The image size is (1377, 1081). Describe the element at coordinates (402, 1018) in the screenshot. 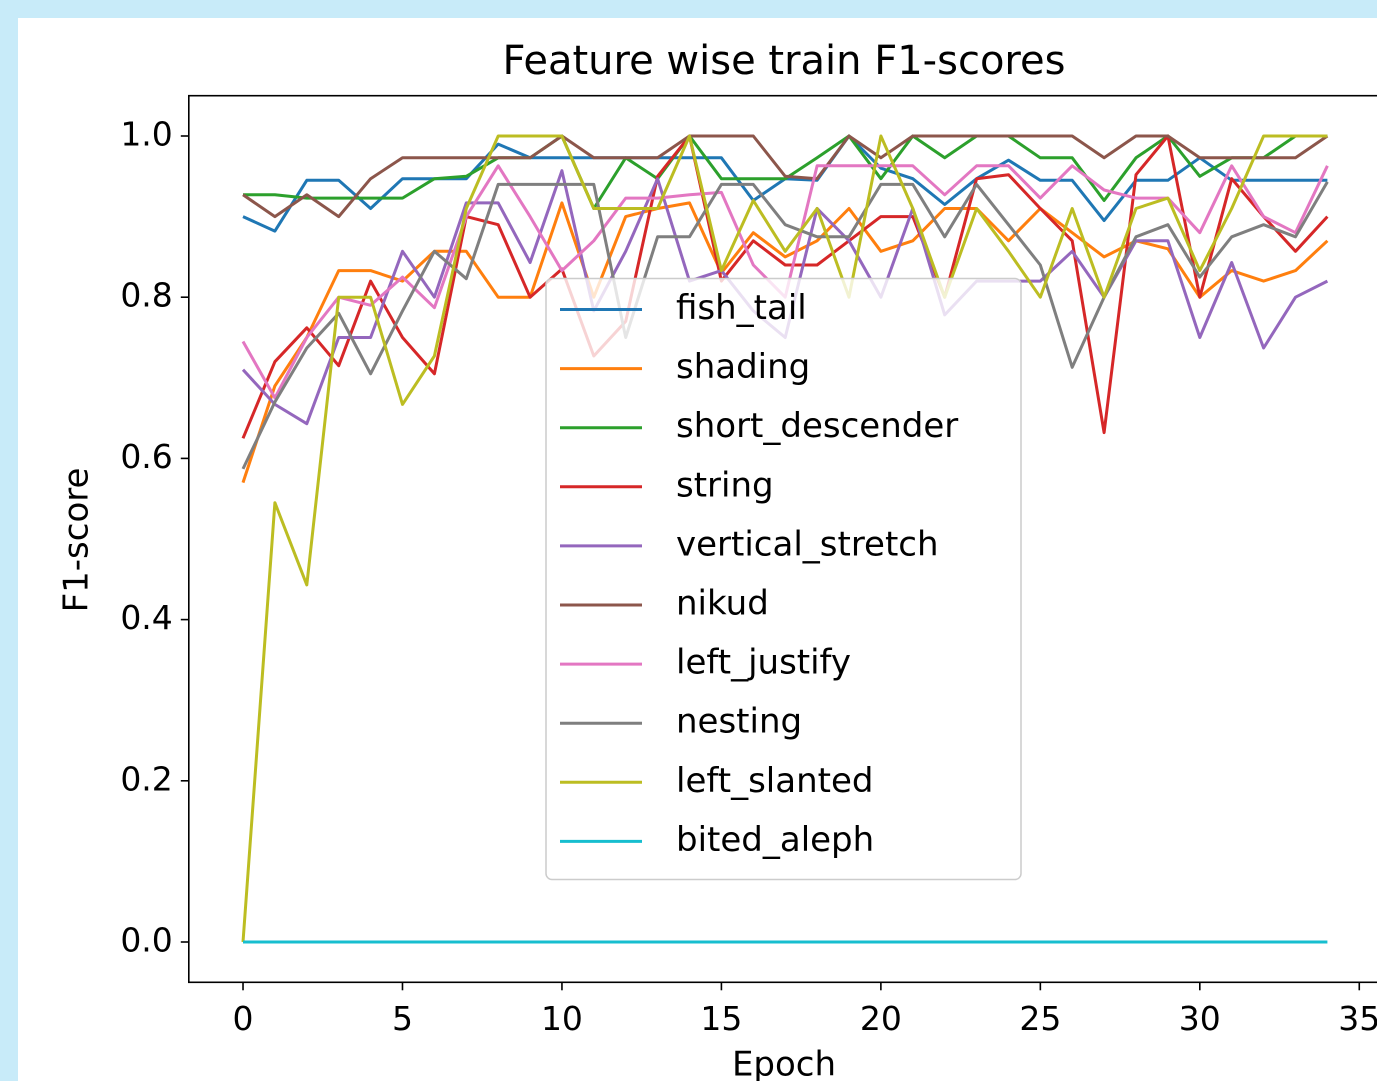

I see `x-tick-label: 5` at that location.